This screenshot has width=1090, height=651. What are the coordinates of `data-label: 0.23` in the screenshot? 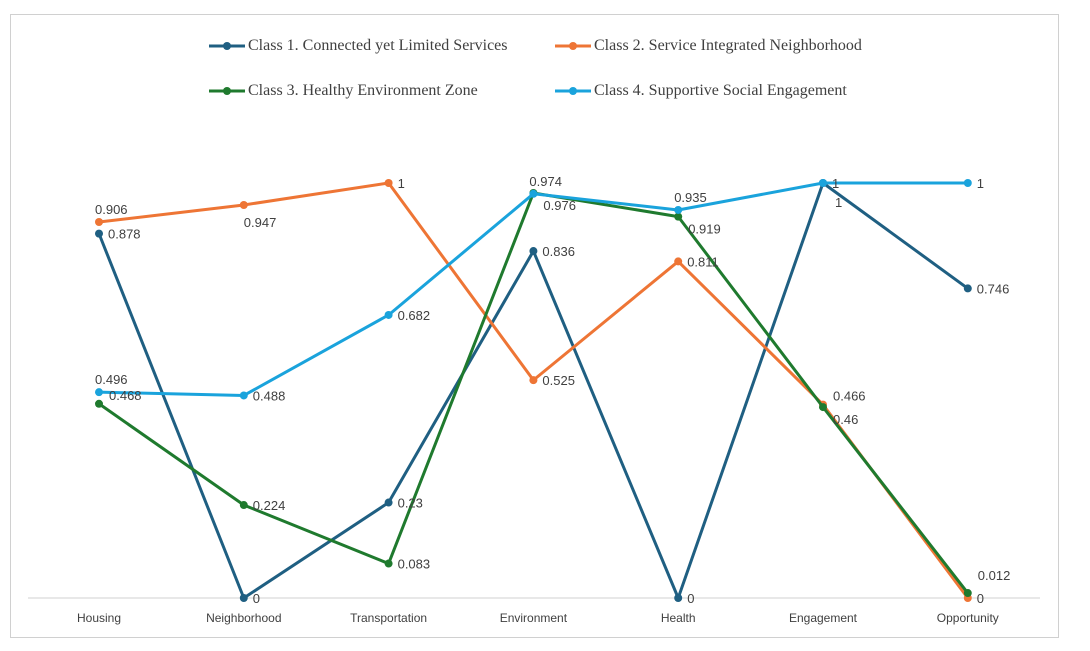 It's located at (410, 503).